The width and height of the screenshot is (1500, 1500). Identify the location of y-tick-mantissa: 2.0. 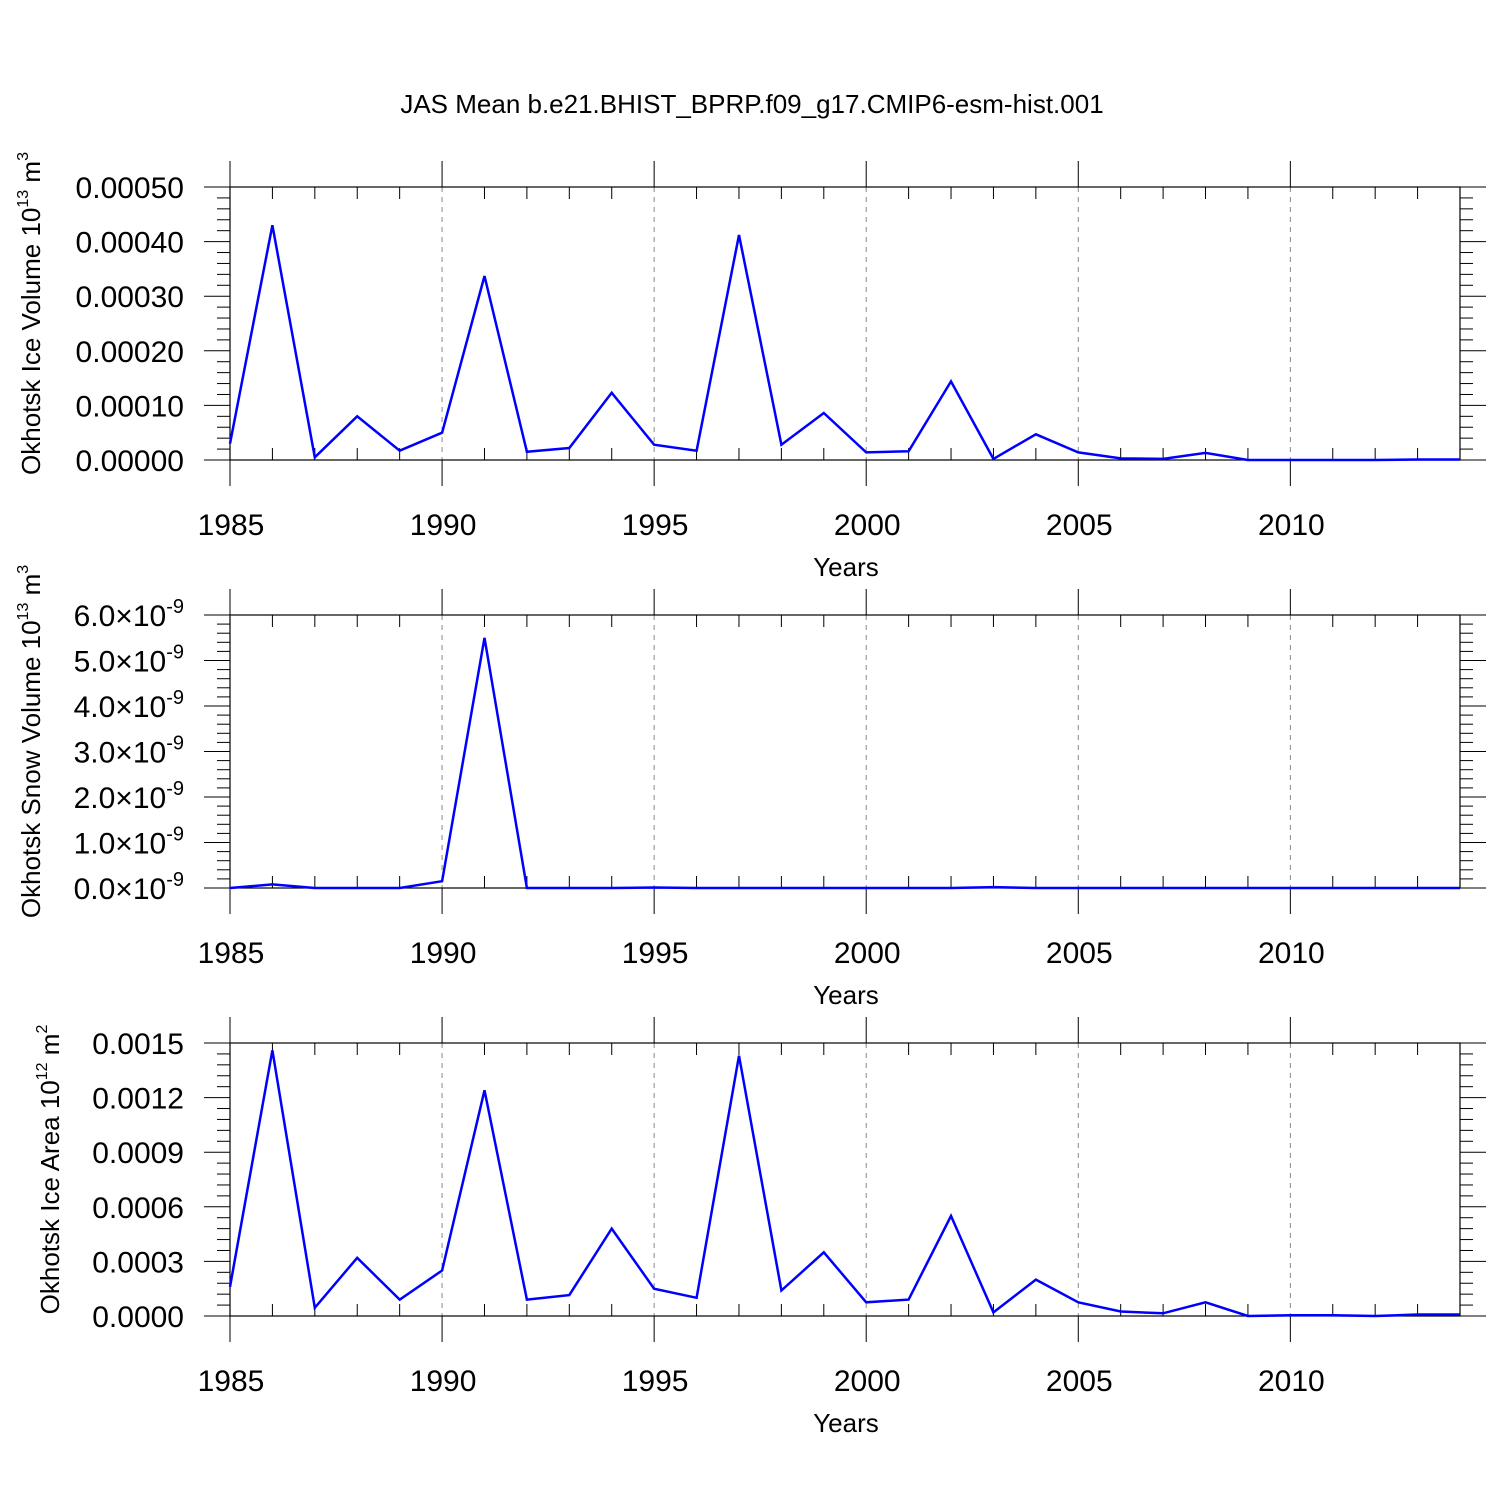
(95, 798).